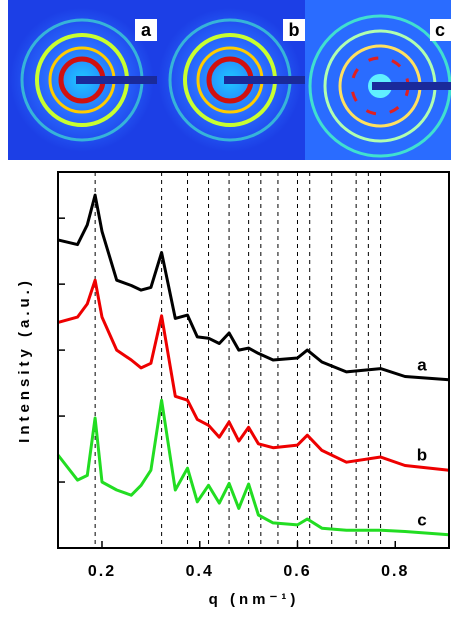  I want to click on x-tick-label: 0.4, so click(200, 571).